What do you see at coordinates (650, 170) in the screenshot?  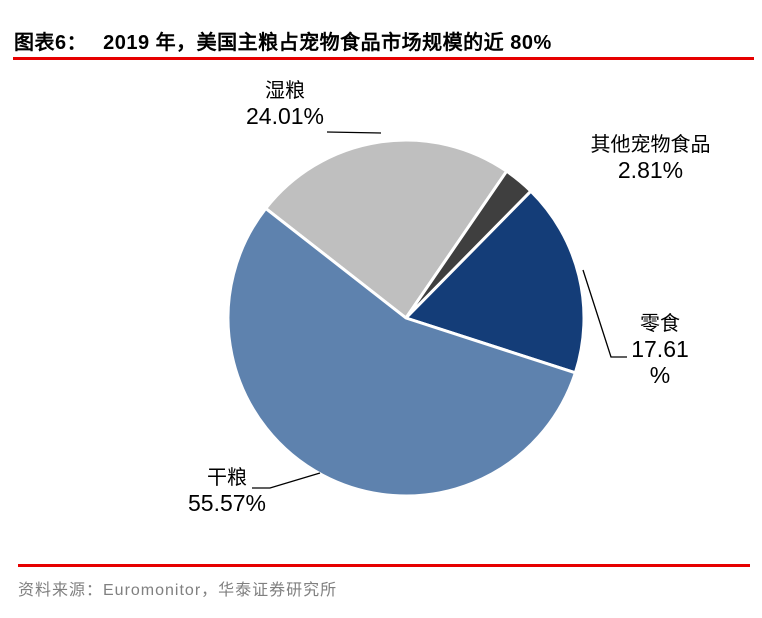 I see `label-other-pet-food-value: 2.81%` at bounding box center [650, 170].